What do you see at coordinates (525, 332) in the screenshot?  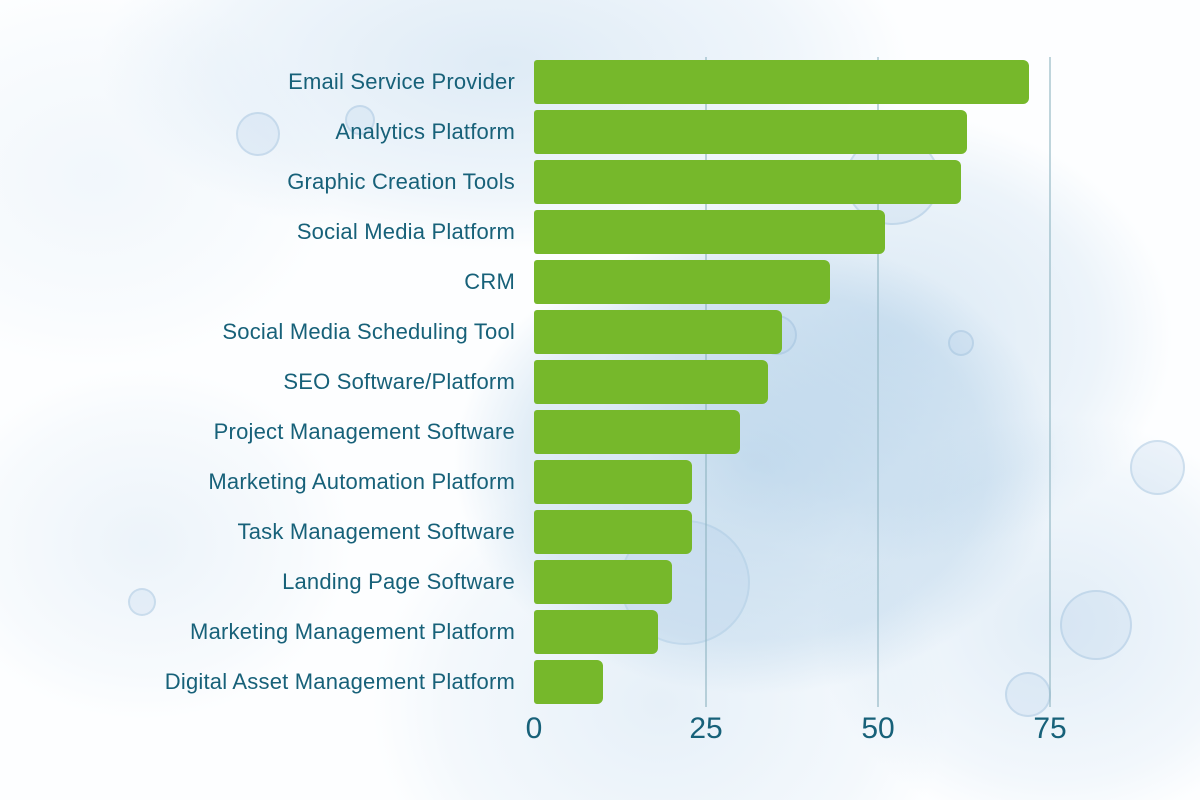 I see `chart-row: Social Media Scheduling Tool` at bounding box center [525, 332].